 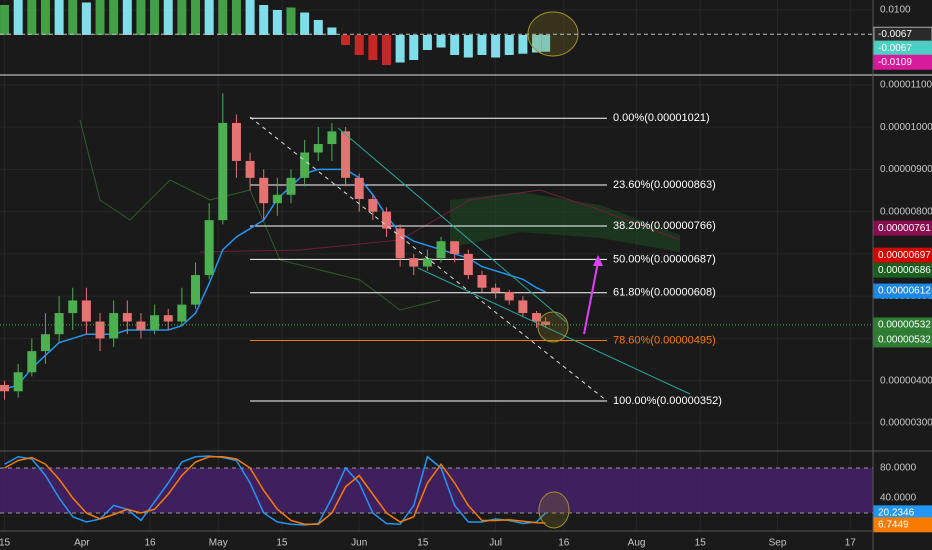 I want to click on y-tick-label: 0.00000900, so click(x=906, y=169).